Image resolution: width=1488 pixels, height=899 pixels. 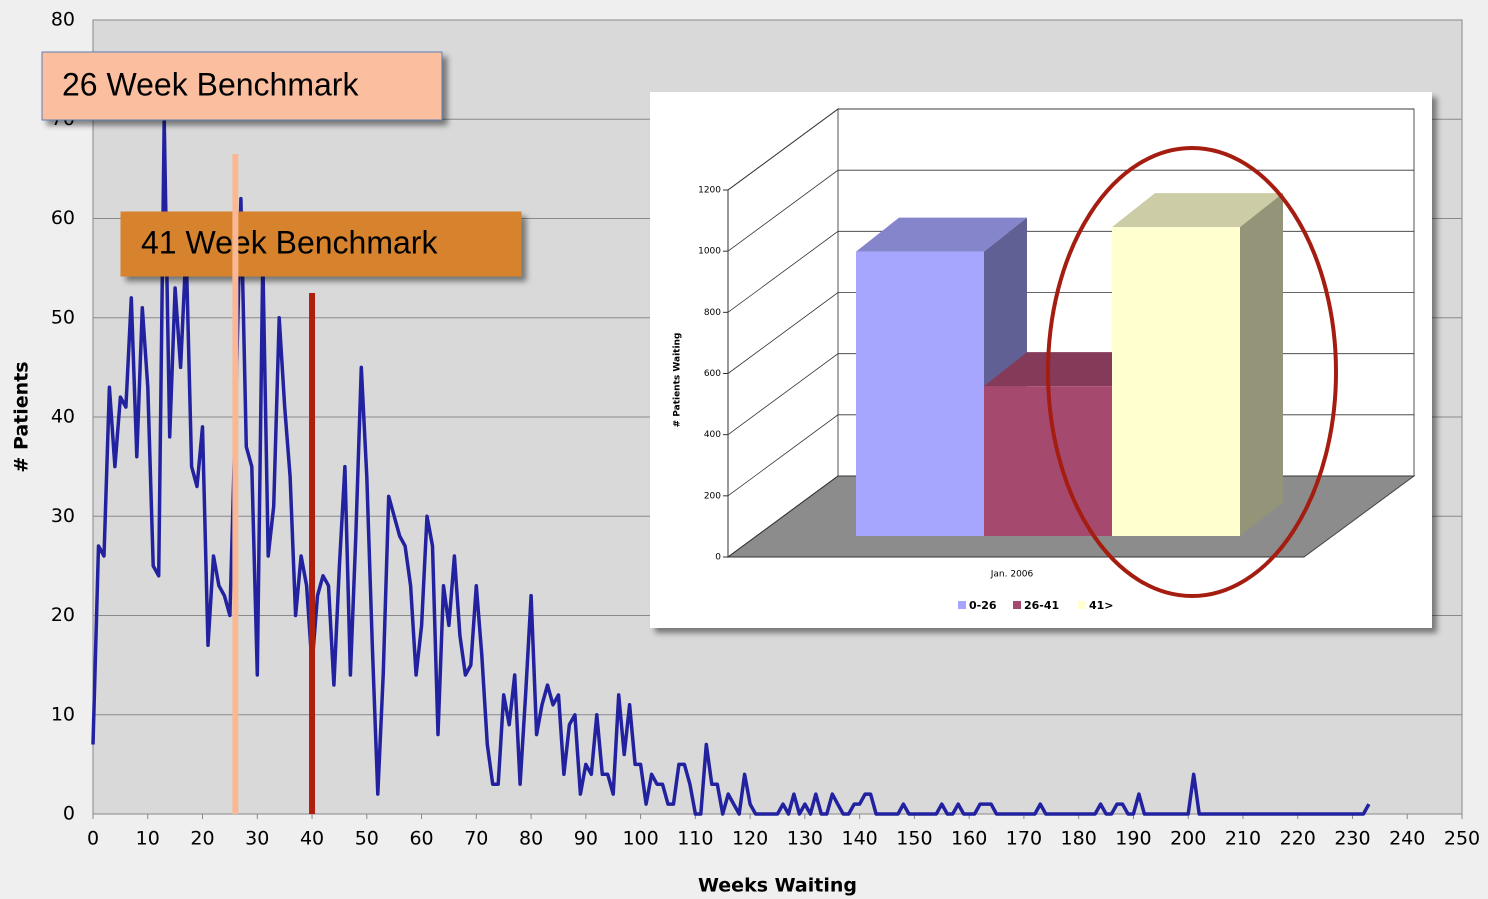 I want to click on x-tick-label: 150, so click(x=914, y=839).